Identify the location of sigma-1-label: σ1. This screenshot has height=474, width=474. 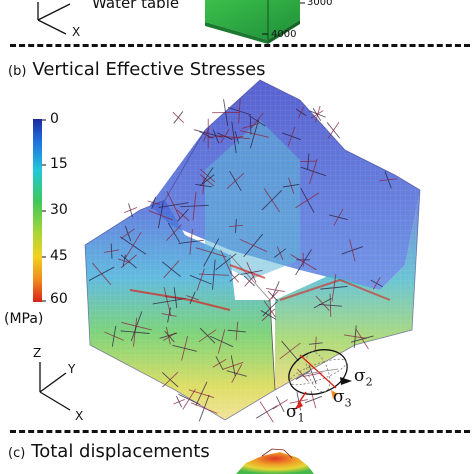
(295, 413).